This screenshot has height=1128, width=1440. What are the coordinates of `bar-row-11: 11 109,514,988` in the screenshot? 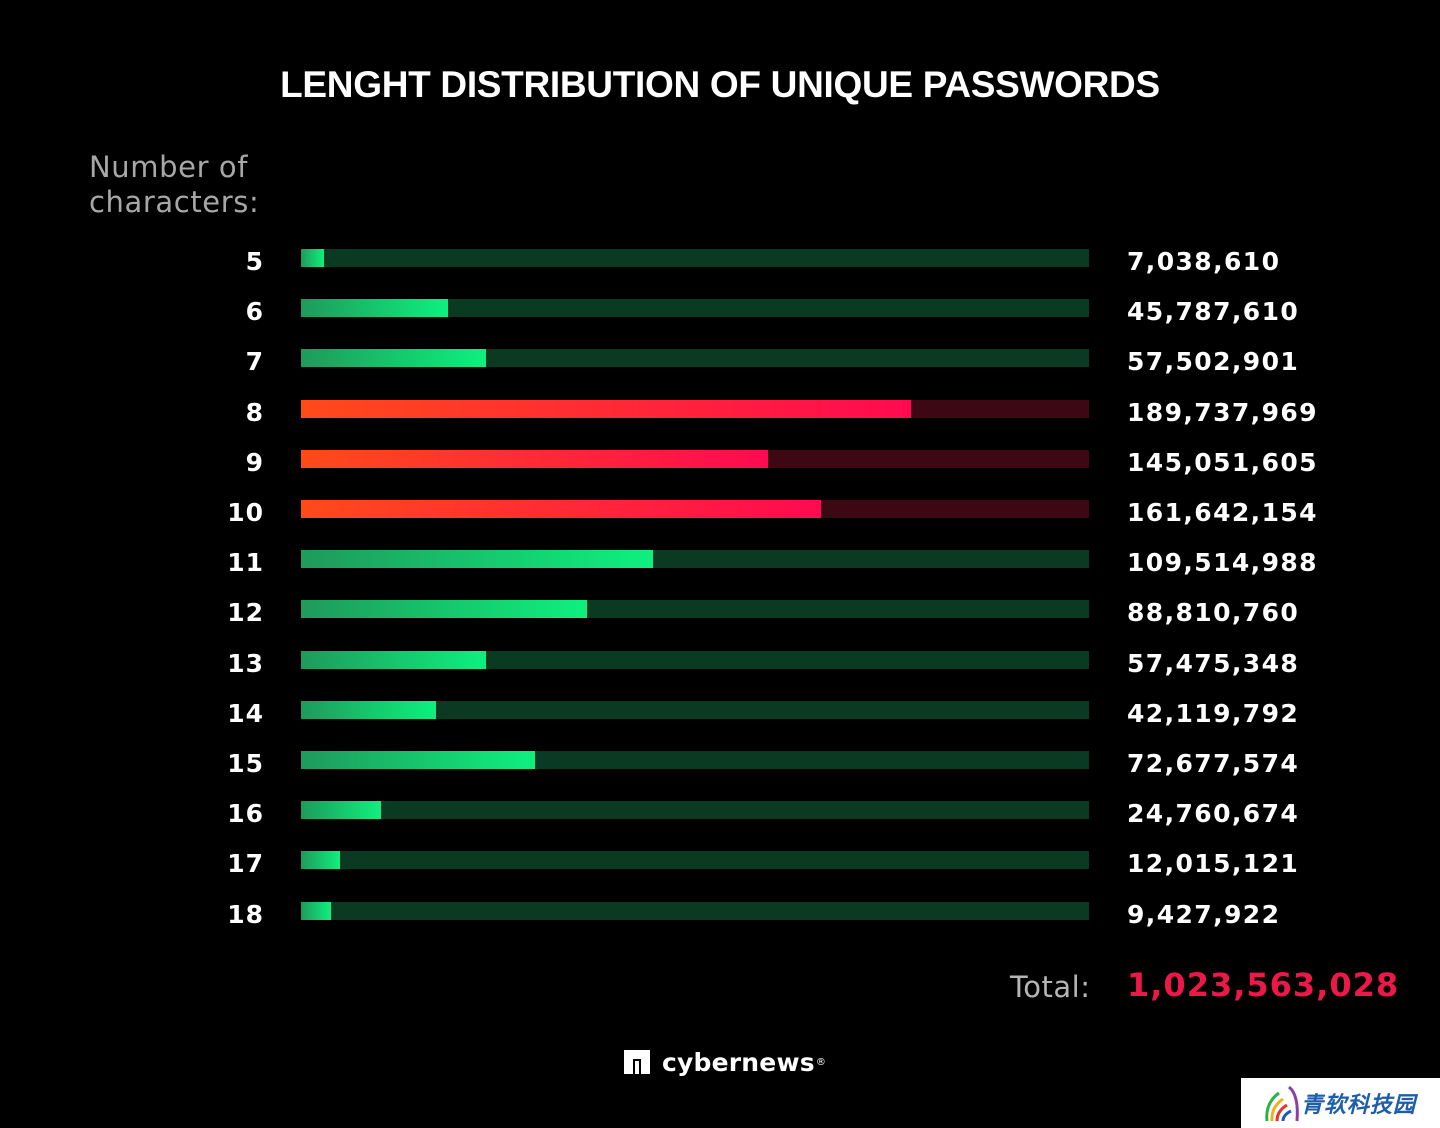 It's located at (720, 574).